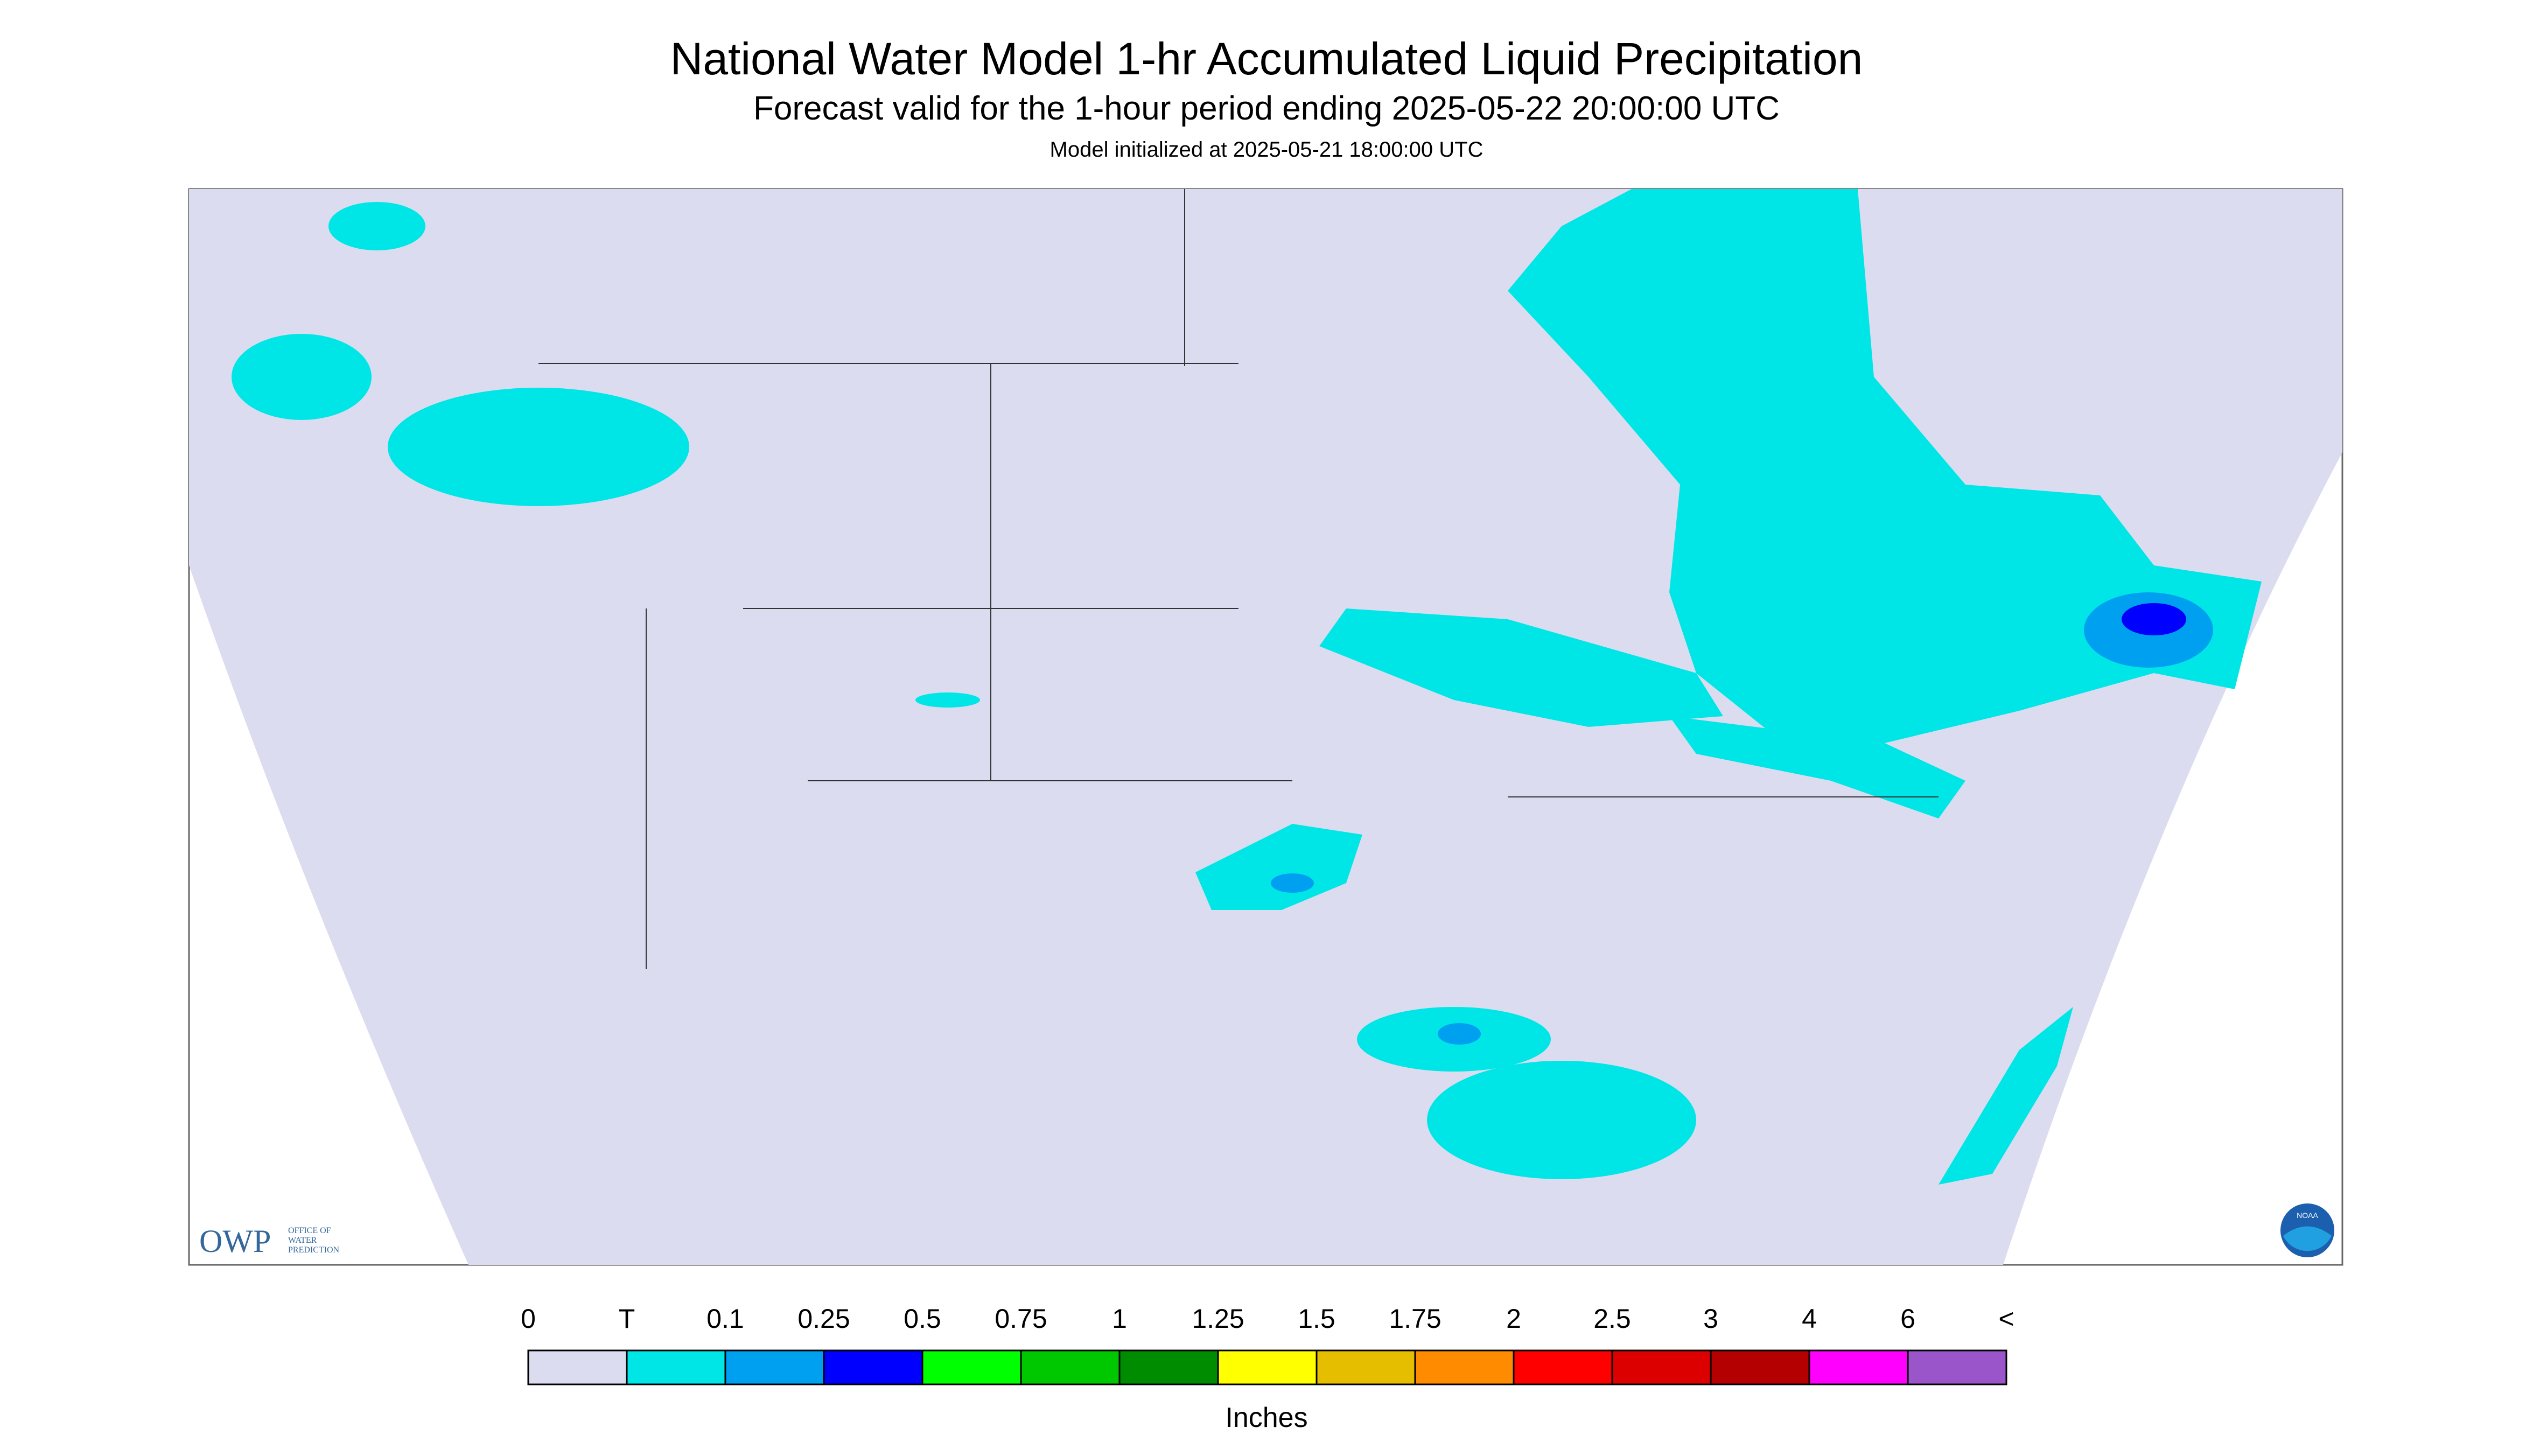 The width and height of the screenshot is (2533, 1456). Describe the element at coordinates (2006, 1096) in the screenshot. I see `precip-atlantic` at that location.